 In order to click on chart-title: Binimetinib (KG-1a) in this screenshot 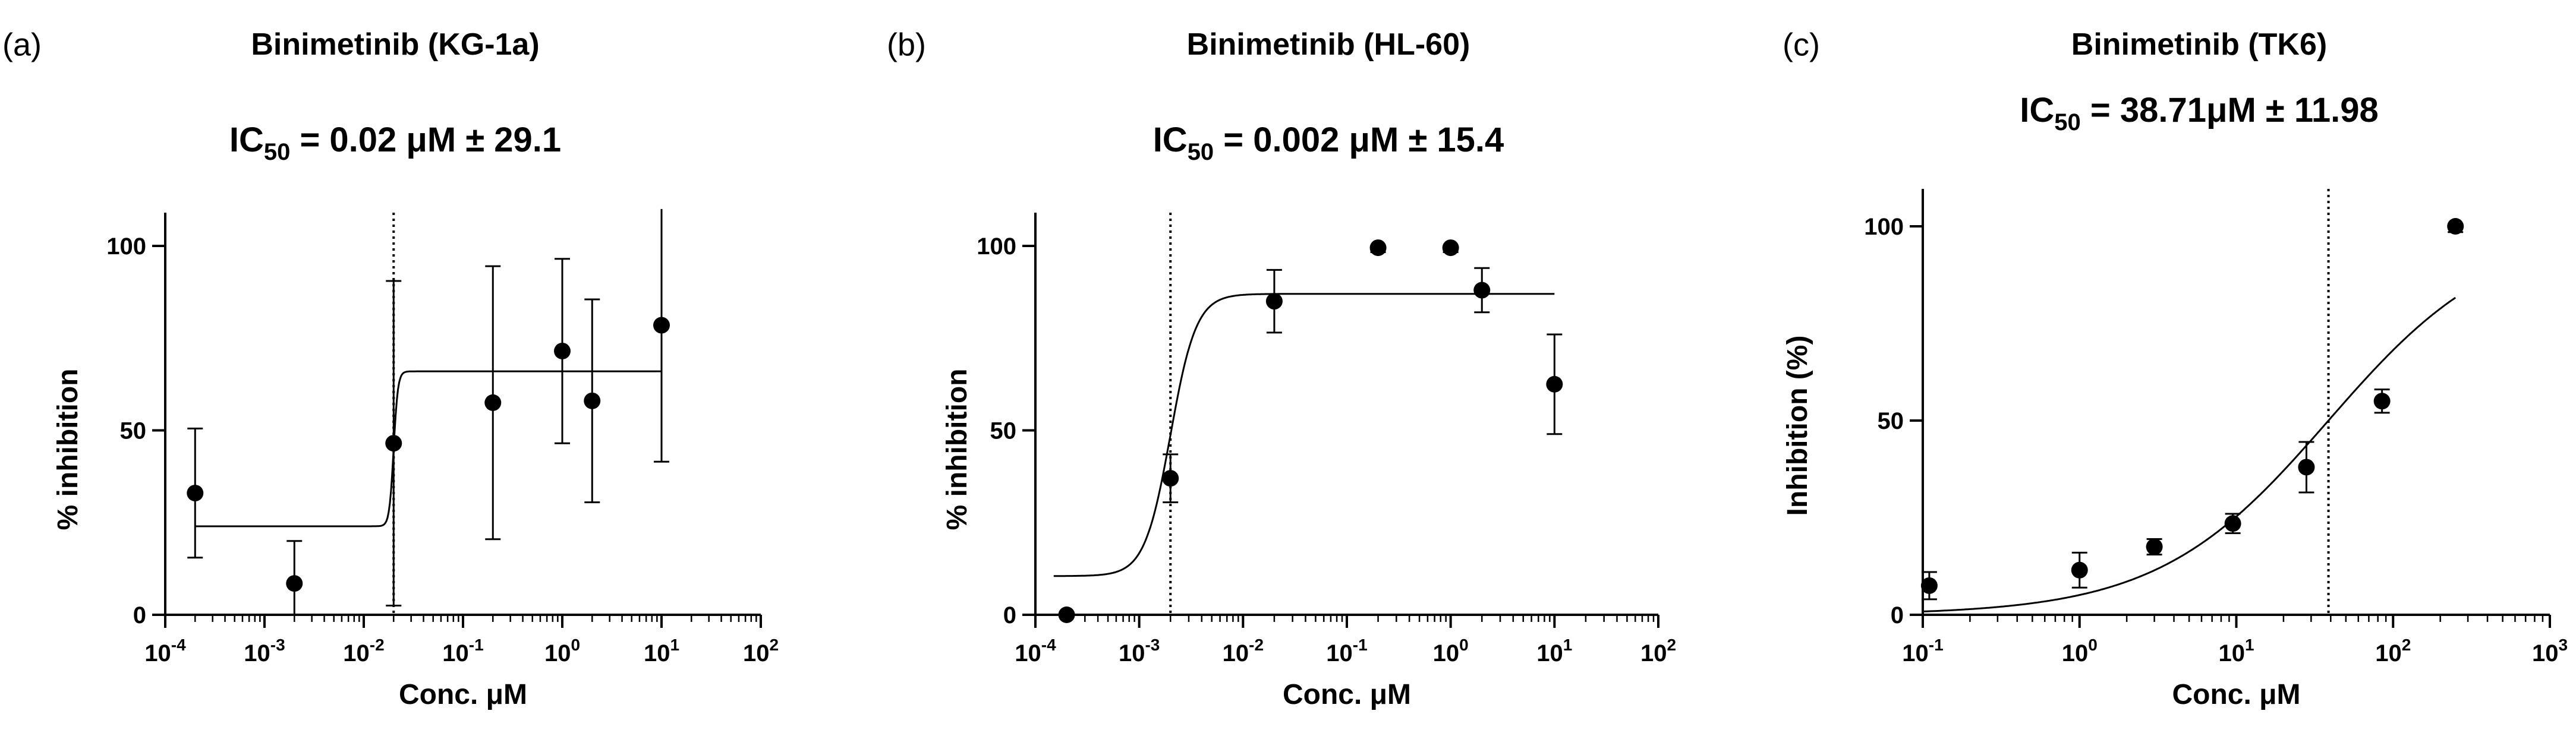, I will do `click(395, 44)`.